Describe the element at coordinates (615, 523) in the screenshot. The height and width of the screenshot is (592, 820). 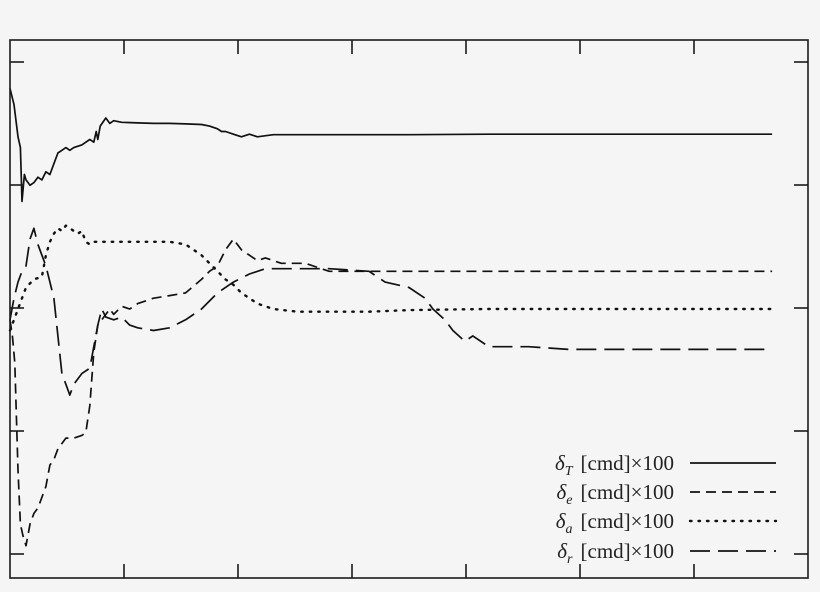
I see `legend-label-a: δa [cmd]×100` at that location.